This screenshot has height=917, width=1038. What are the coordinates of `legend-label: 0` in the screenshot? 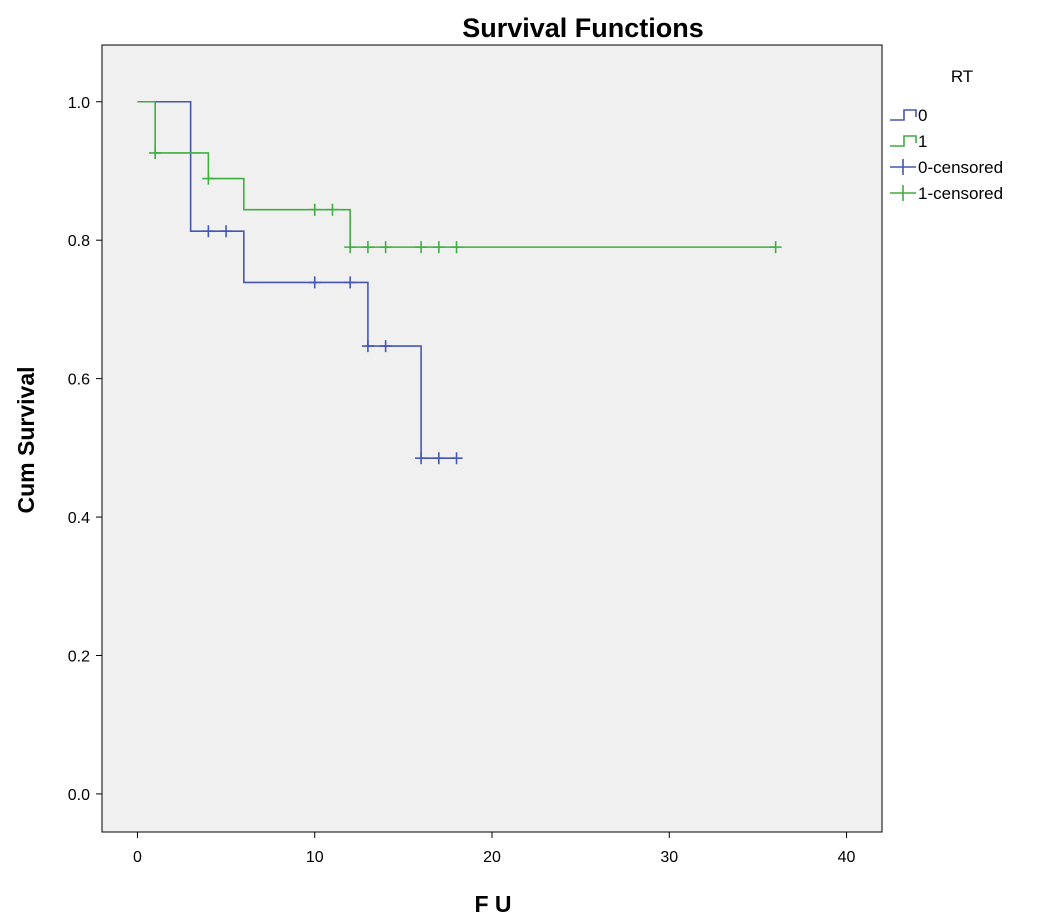 It's located at (922, 115).